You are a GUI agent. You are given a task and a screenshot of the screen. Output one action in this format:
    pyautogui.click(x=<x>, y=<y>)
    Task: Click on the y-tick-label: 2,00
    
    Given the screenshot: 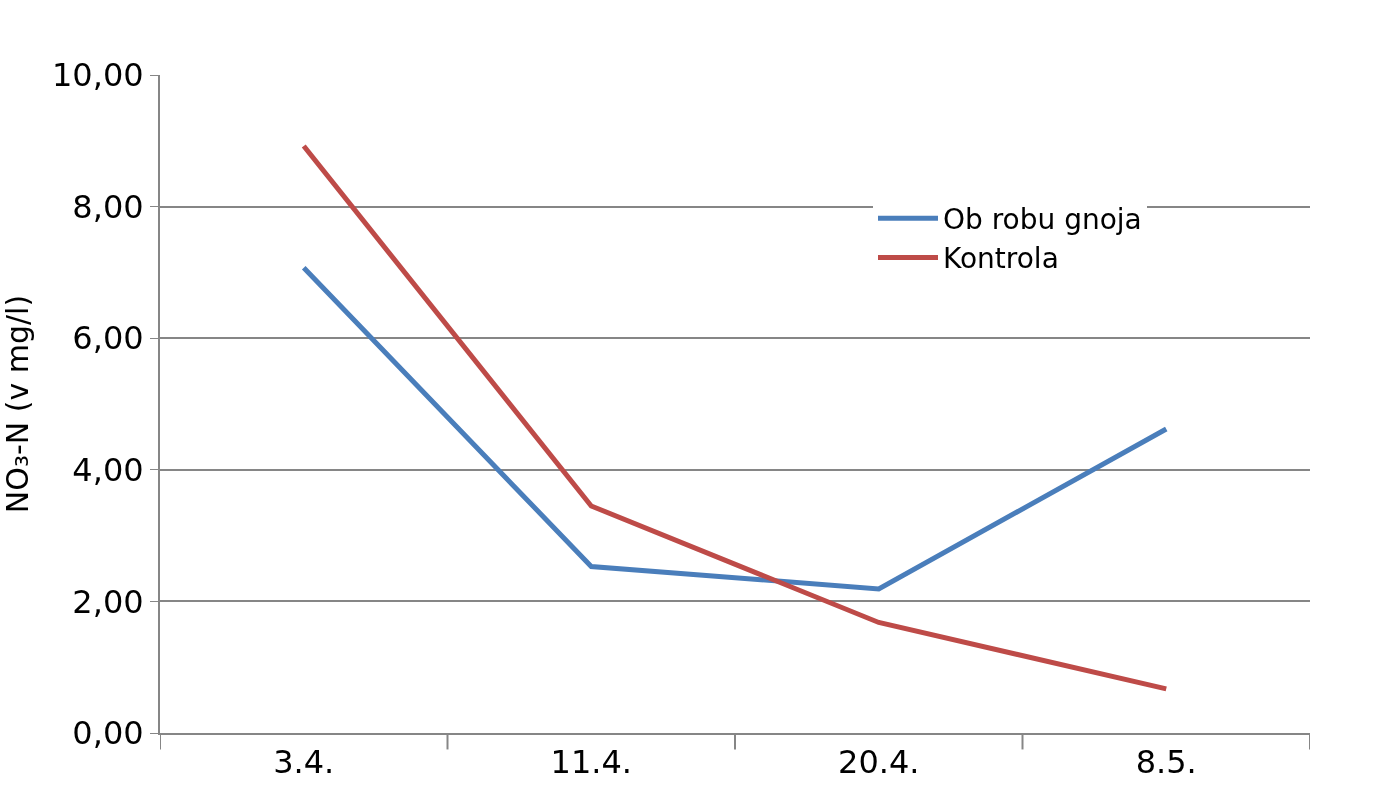 What is the action you would take?
    pyautogui.click(x=108, y=601)
    